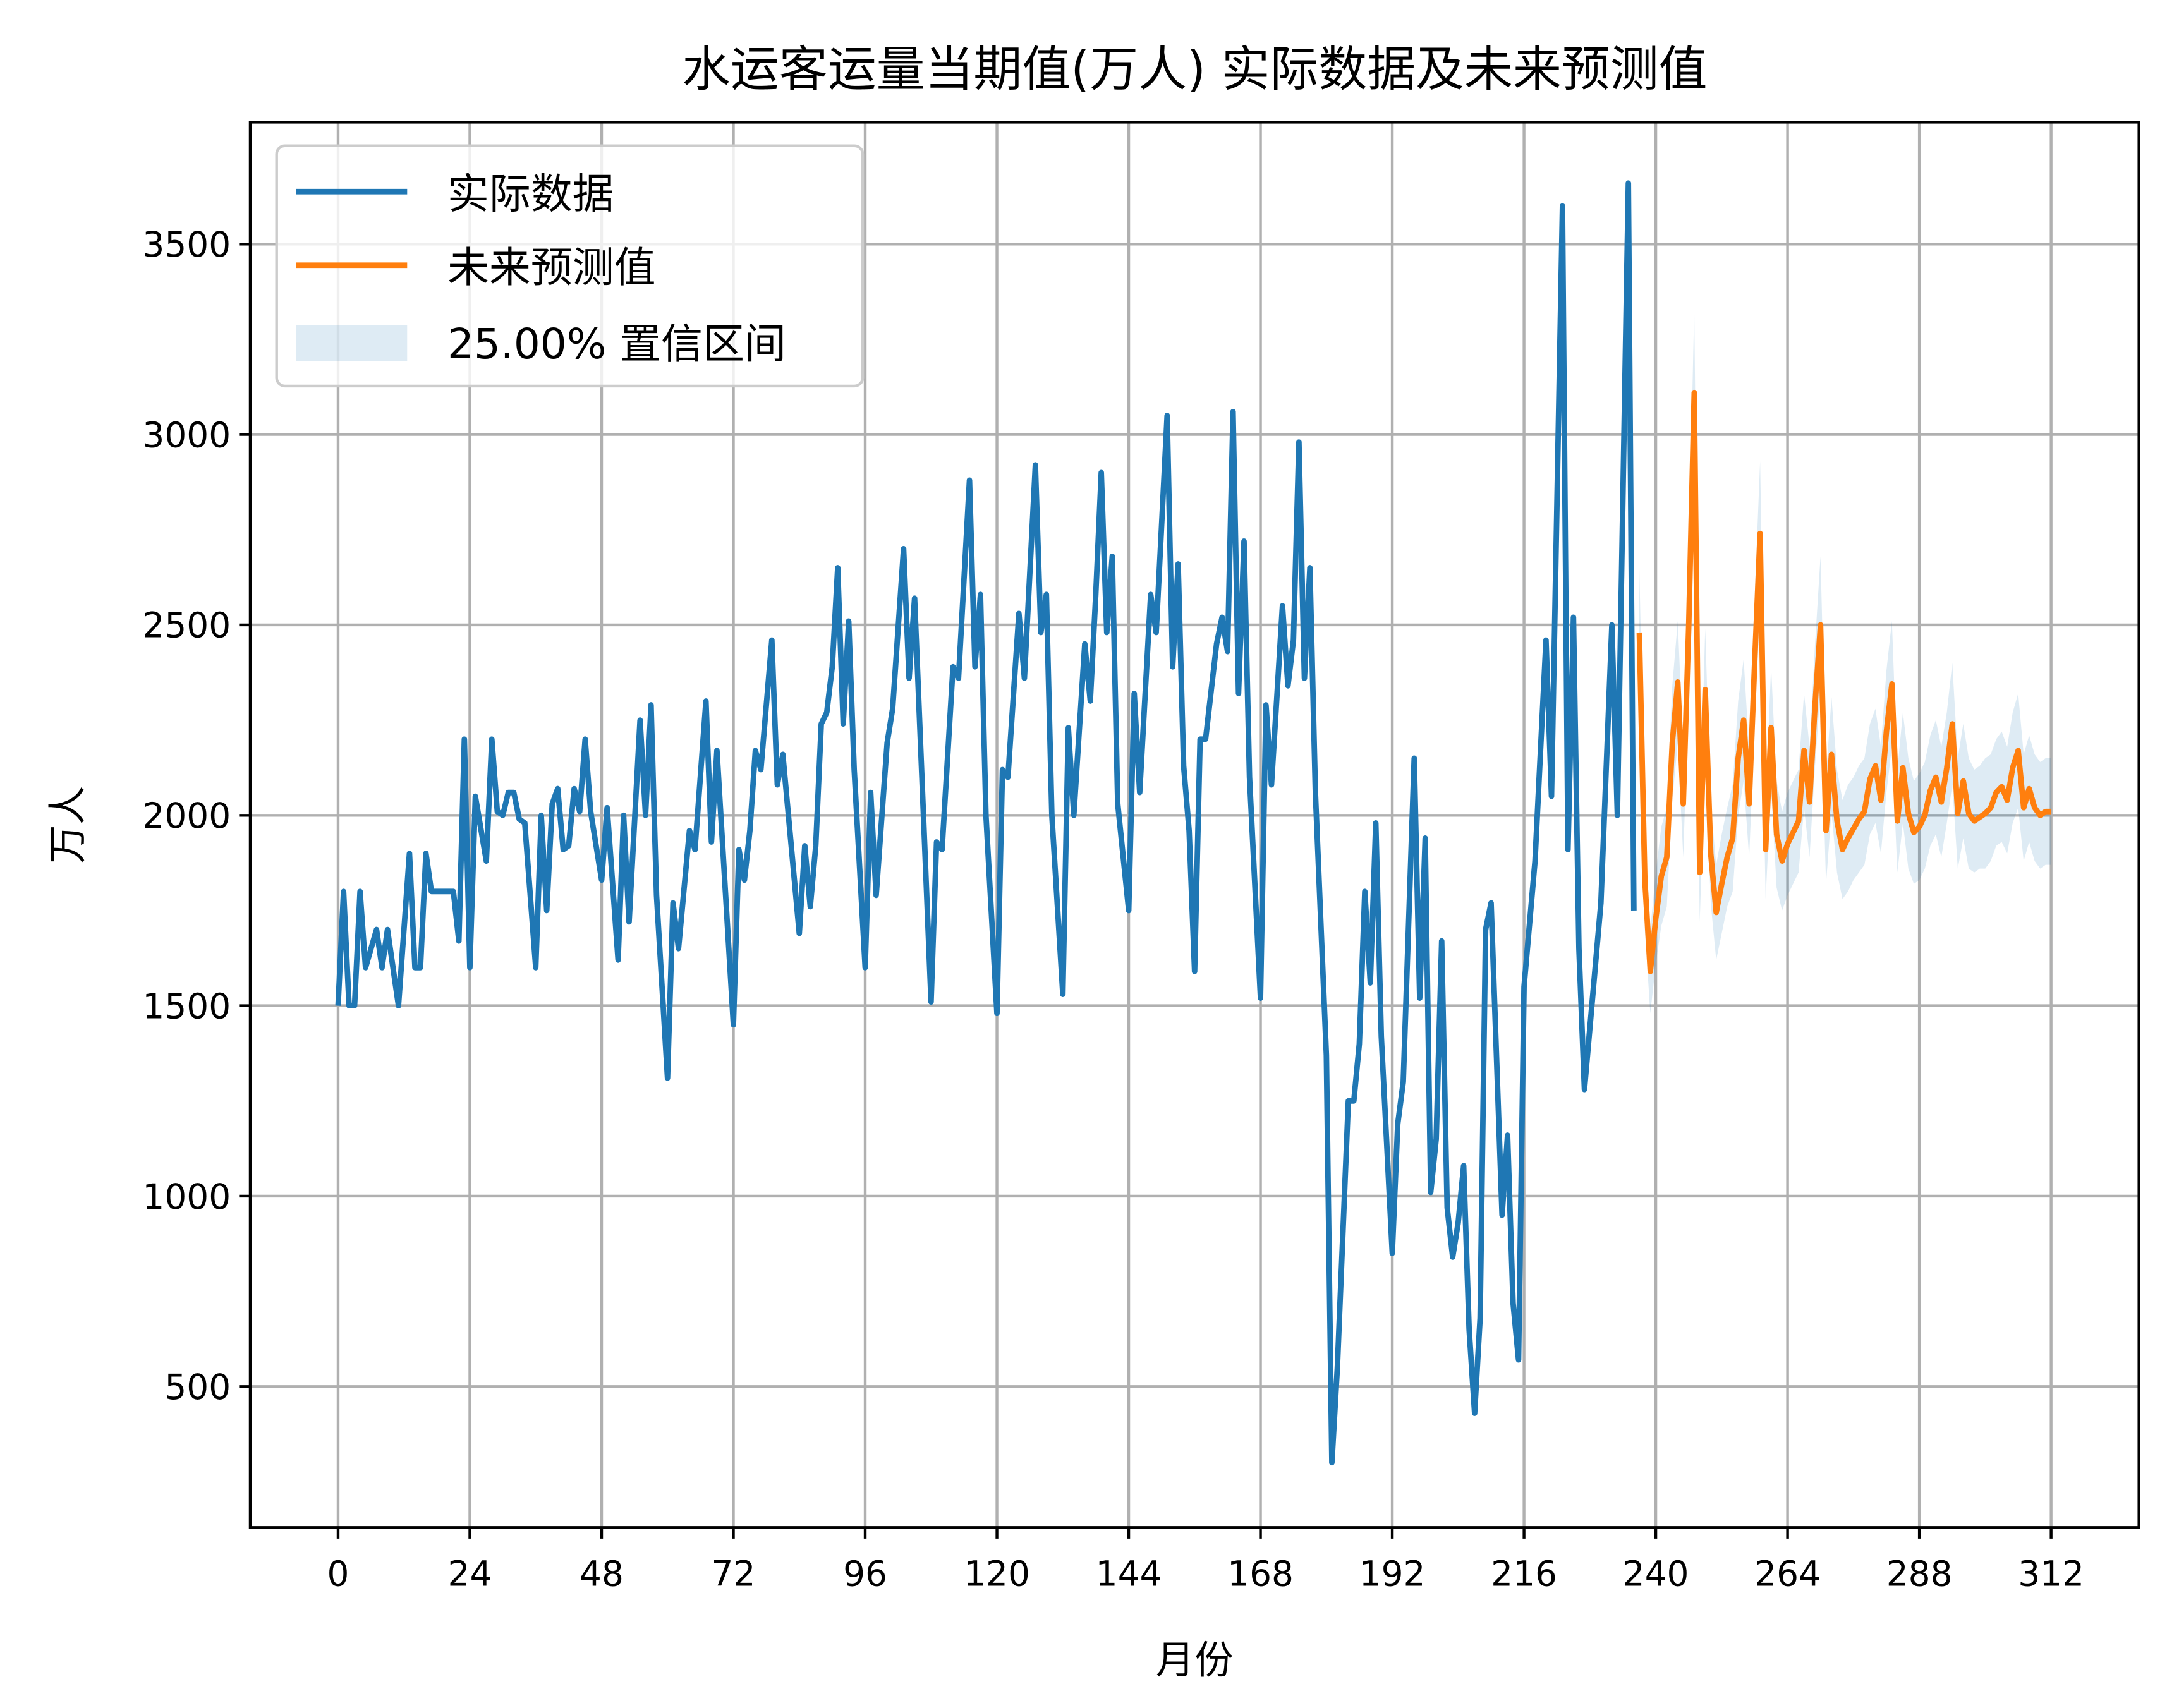  I want to click on y-axis-label: 万人, so click(67, 825).